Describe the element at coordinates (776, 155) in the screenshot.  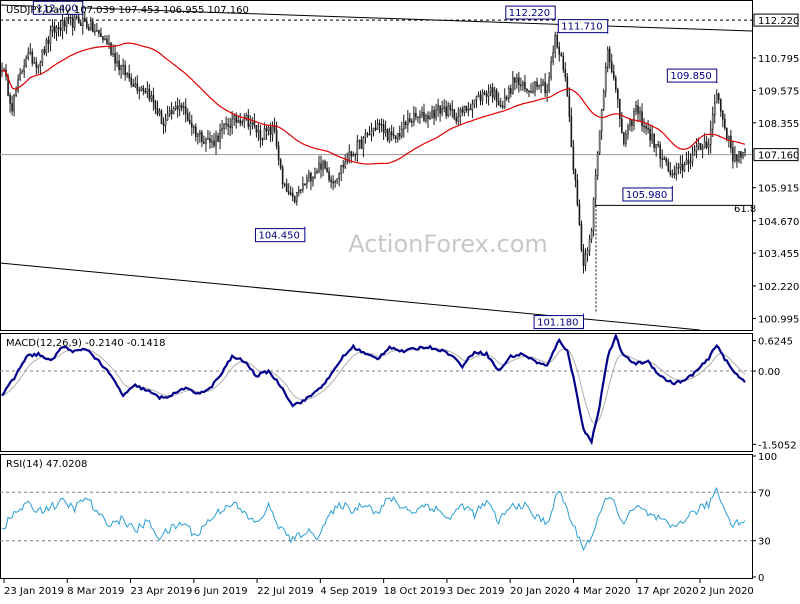
I see `current-price-tag-box` at that location.